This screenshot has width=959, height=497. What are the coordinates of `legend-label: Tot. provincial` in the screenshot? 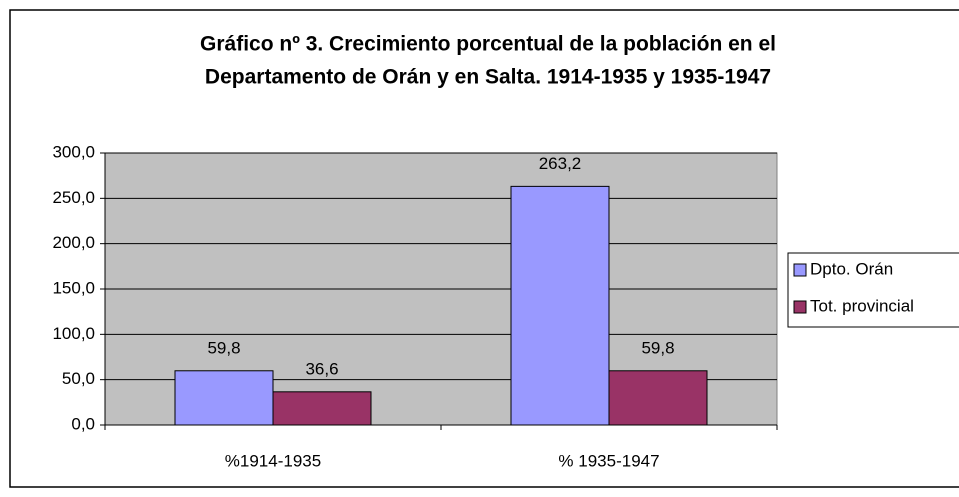 It's located at (862, 305).